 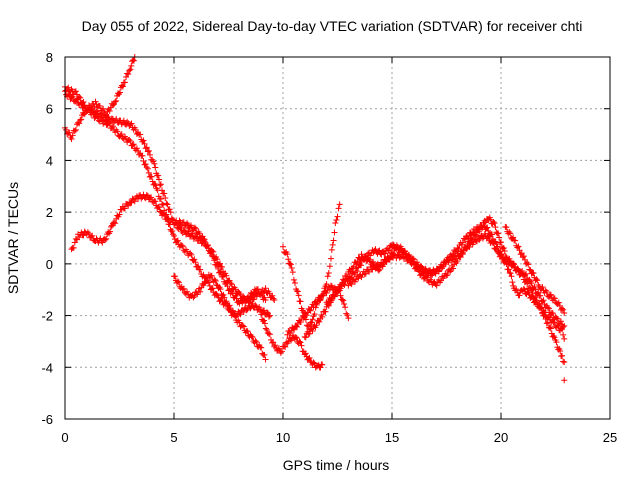 I want to click on y-tick-label: 4, so click(x=49, y=160).